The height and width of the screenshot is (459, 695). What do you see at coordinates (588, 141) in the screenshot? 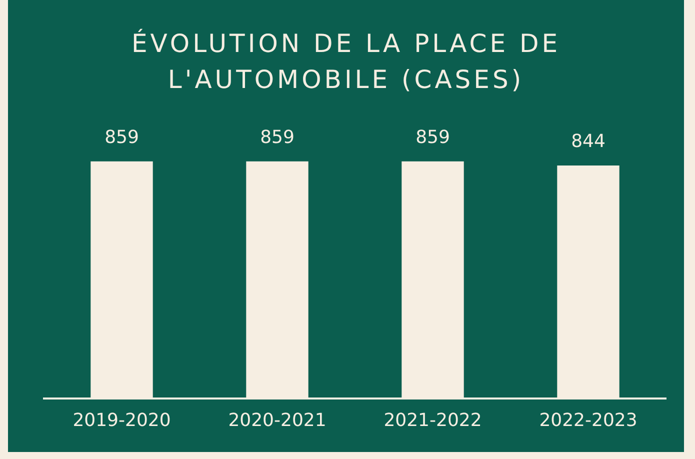
I see `data-label: 844` at bounding box center [588, 141].